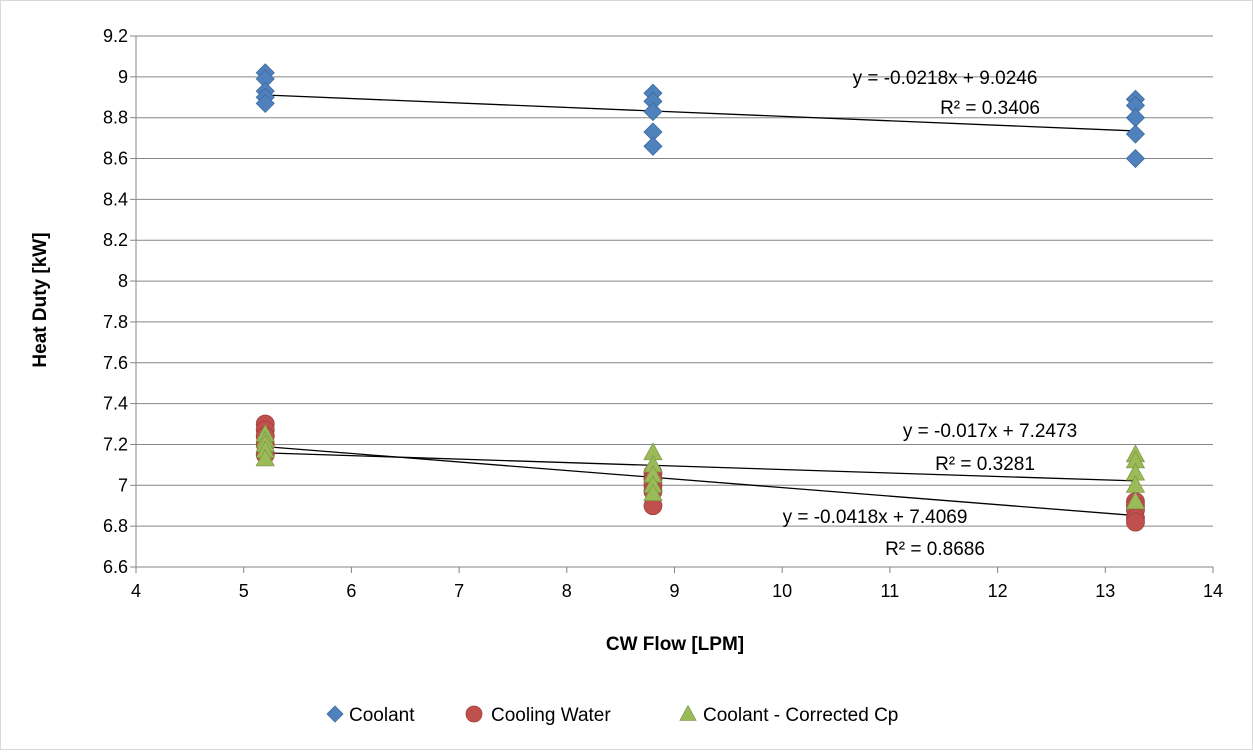 The width and height of the screenshot is (1253, 755). What do you see at coordinates (115, 404) in the screenshot?
I see `y-tick-label: 7.4` at bounding box center [115, 404].